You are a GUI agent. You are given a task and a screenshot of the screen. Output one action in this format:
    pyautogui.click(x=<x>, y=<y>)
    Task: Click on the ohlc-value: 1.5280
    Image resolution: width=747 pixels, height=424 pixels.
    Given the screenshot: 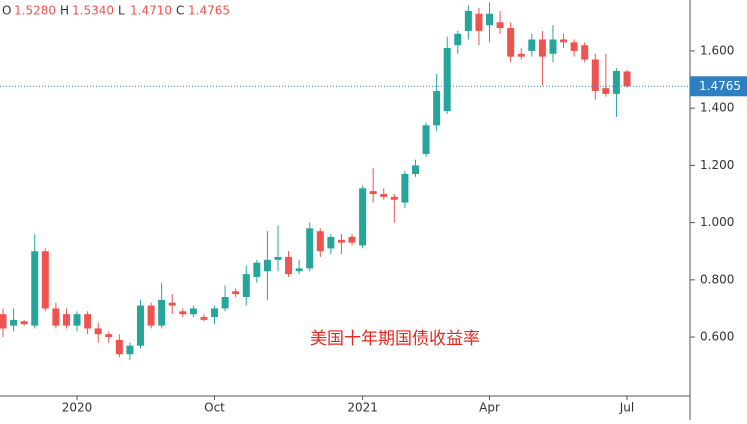 What is the action you would take?
    pyautogui.click(x=35, y=11)
    